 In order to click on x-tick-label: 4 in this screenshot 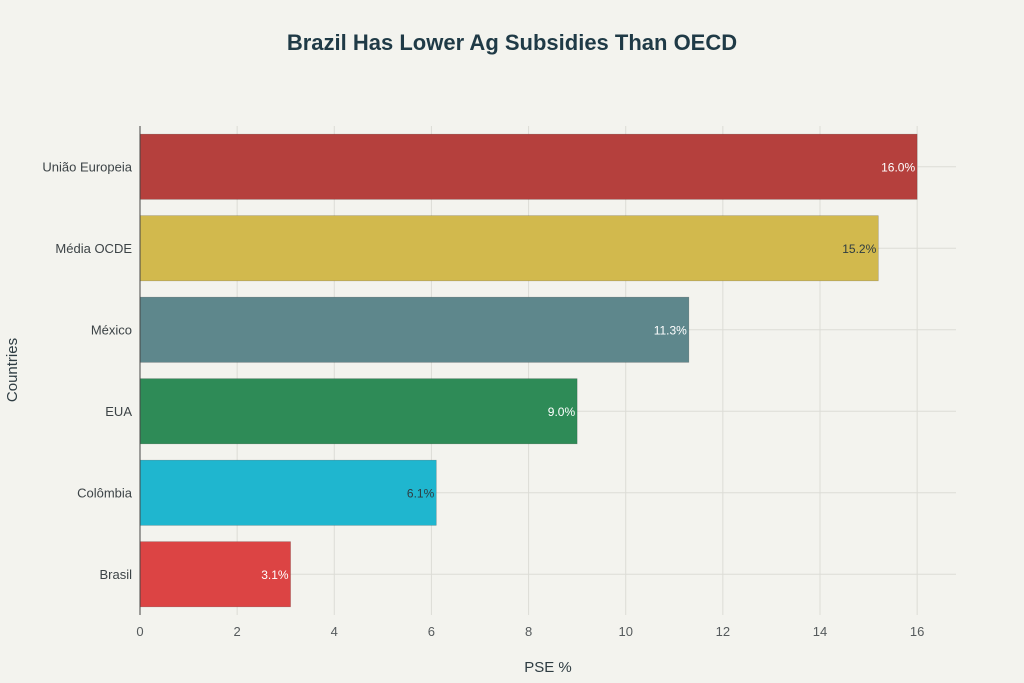, I will do `click(334, 631)`.